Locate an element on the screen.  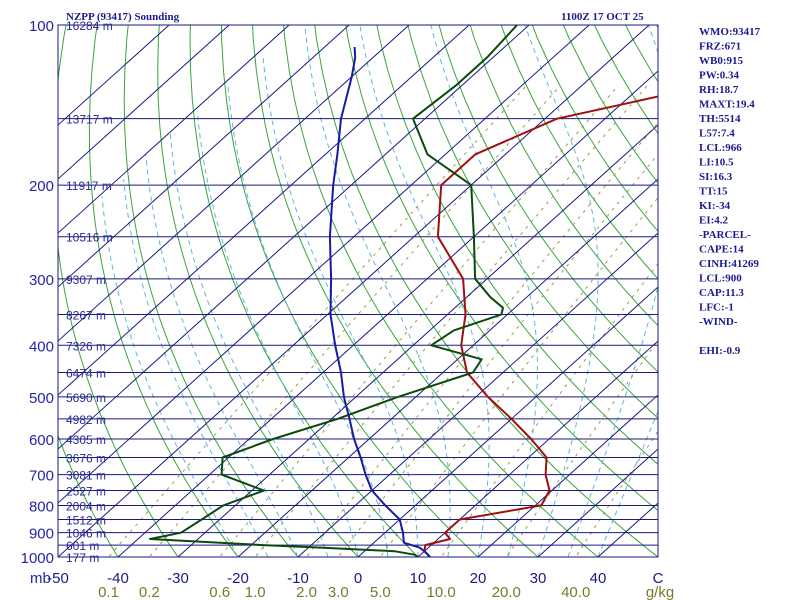
height-label: 7326 m is located at coordinates (86, 346).